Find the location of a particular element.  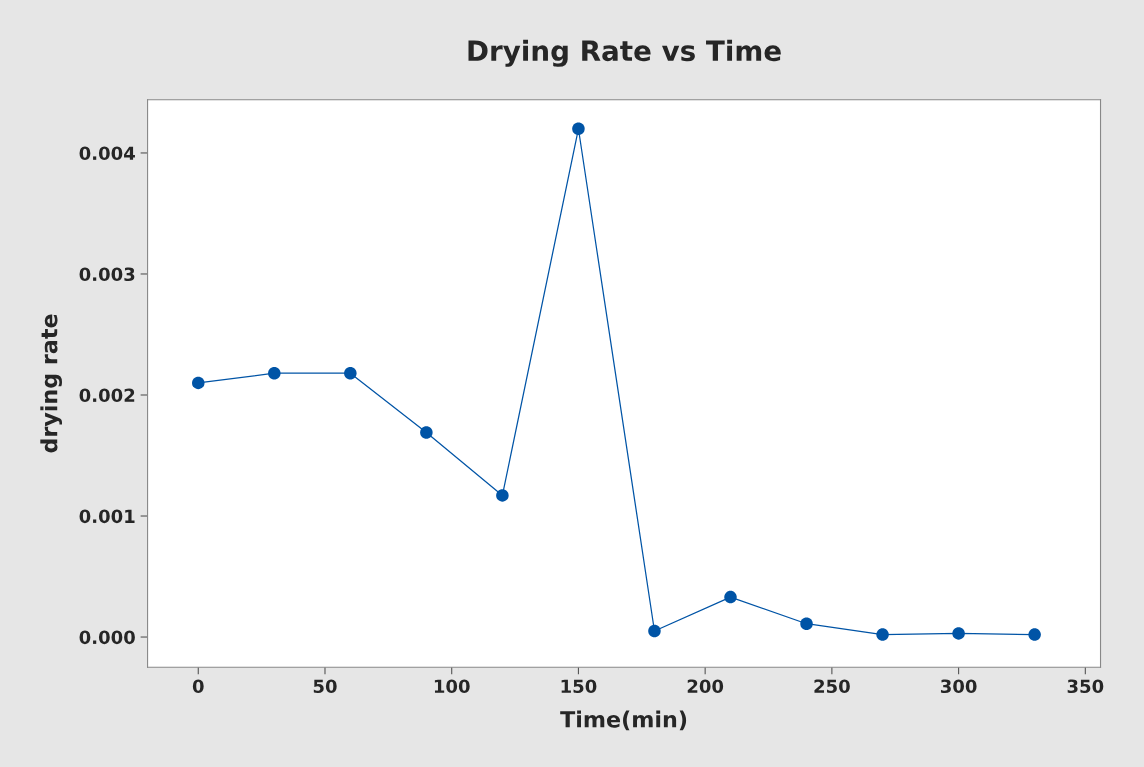

x-tick-label: 150 is located at coordinates (579, 686).